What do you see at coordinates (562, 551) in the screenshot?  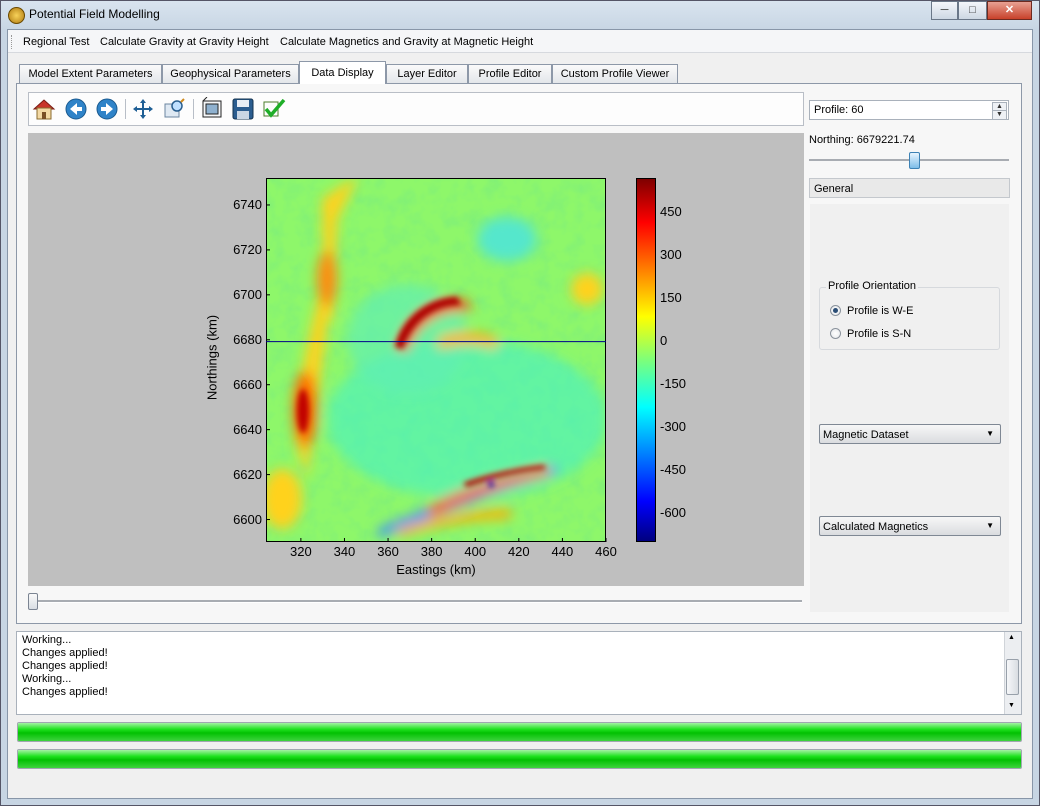 I see `x-tick-label: 440` at bounding box center [562, 551].